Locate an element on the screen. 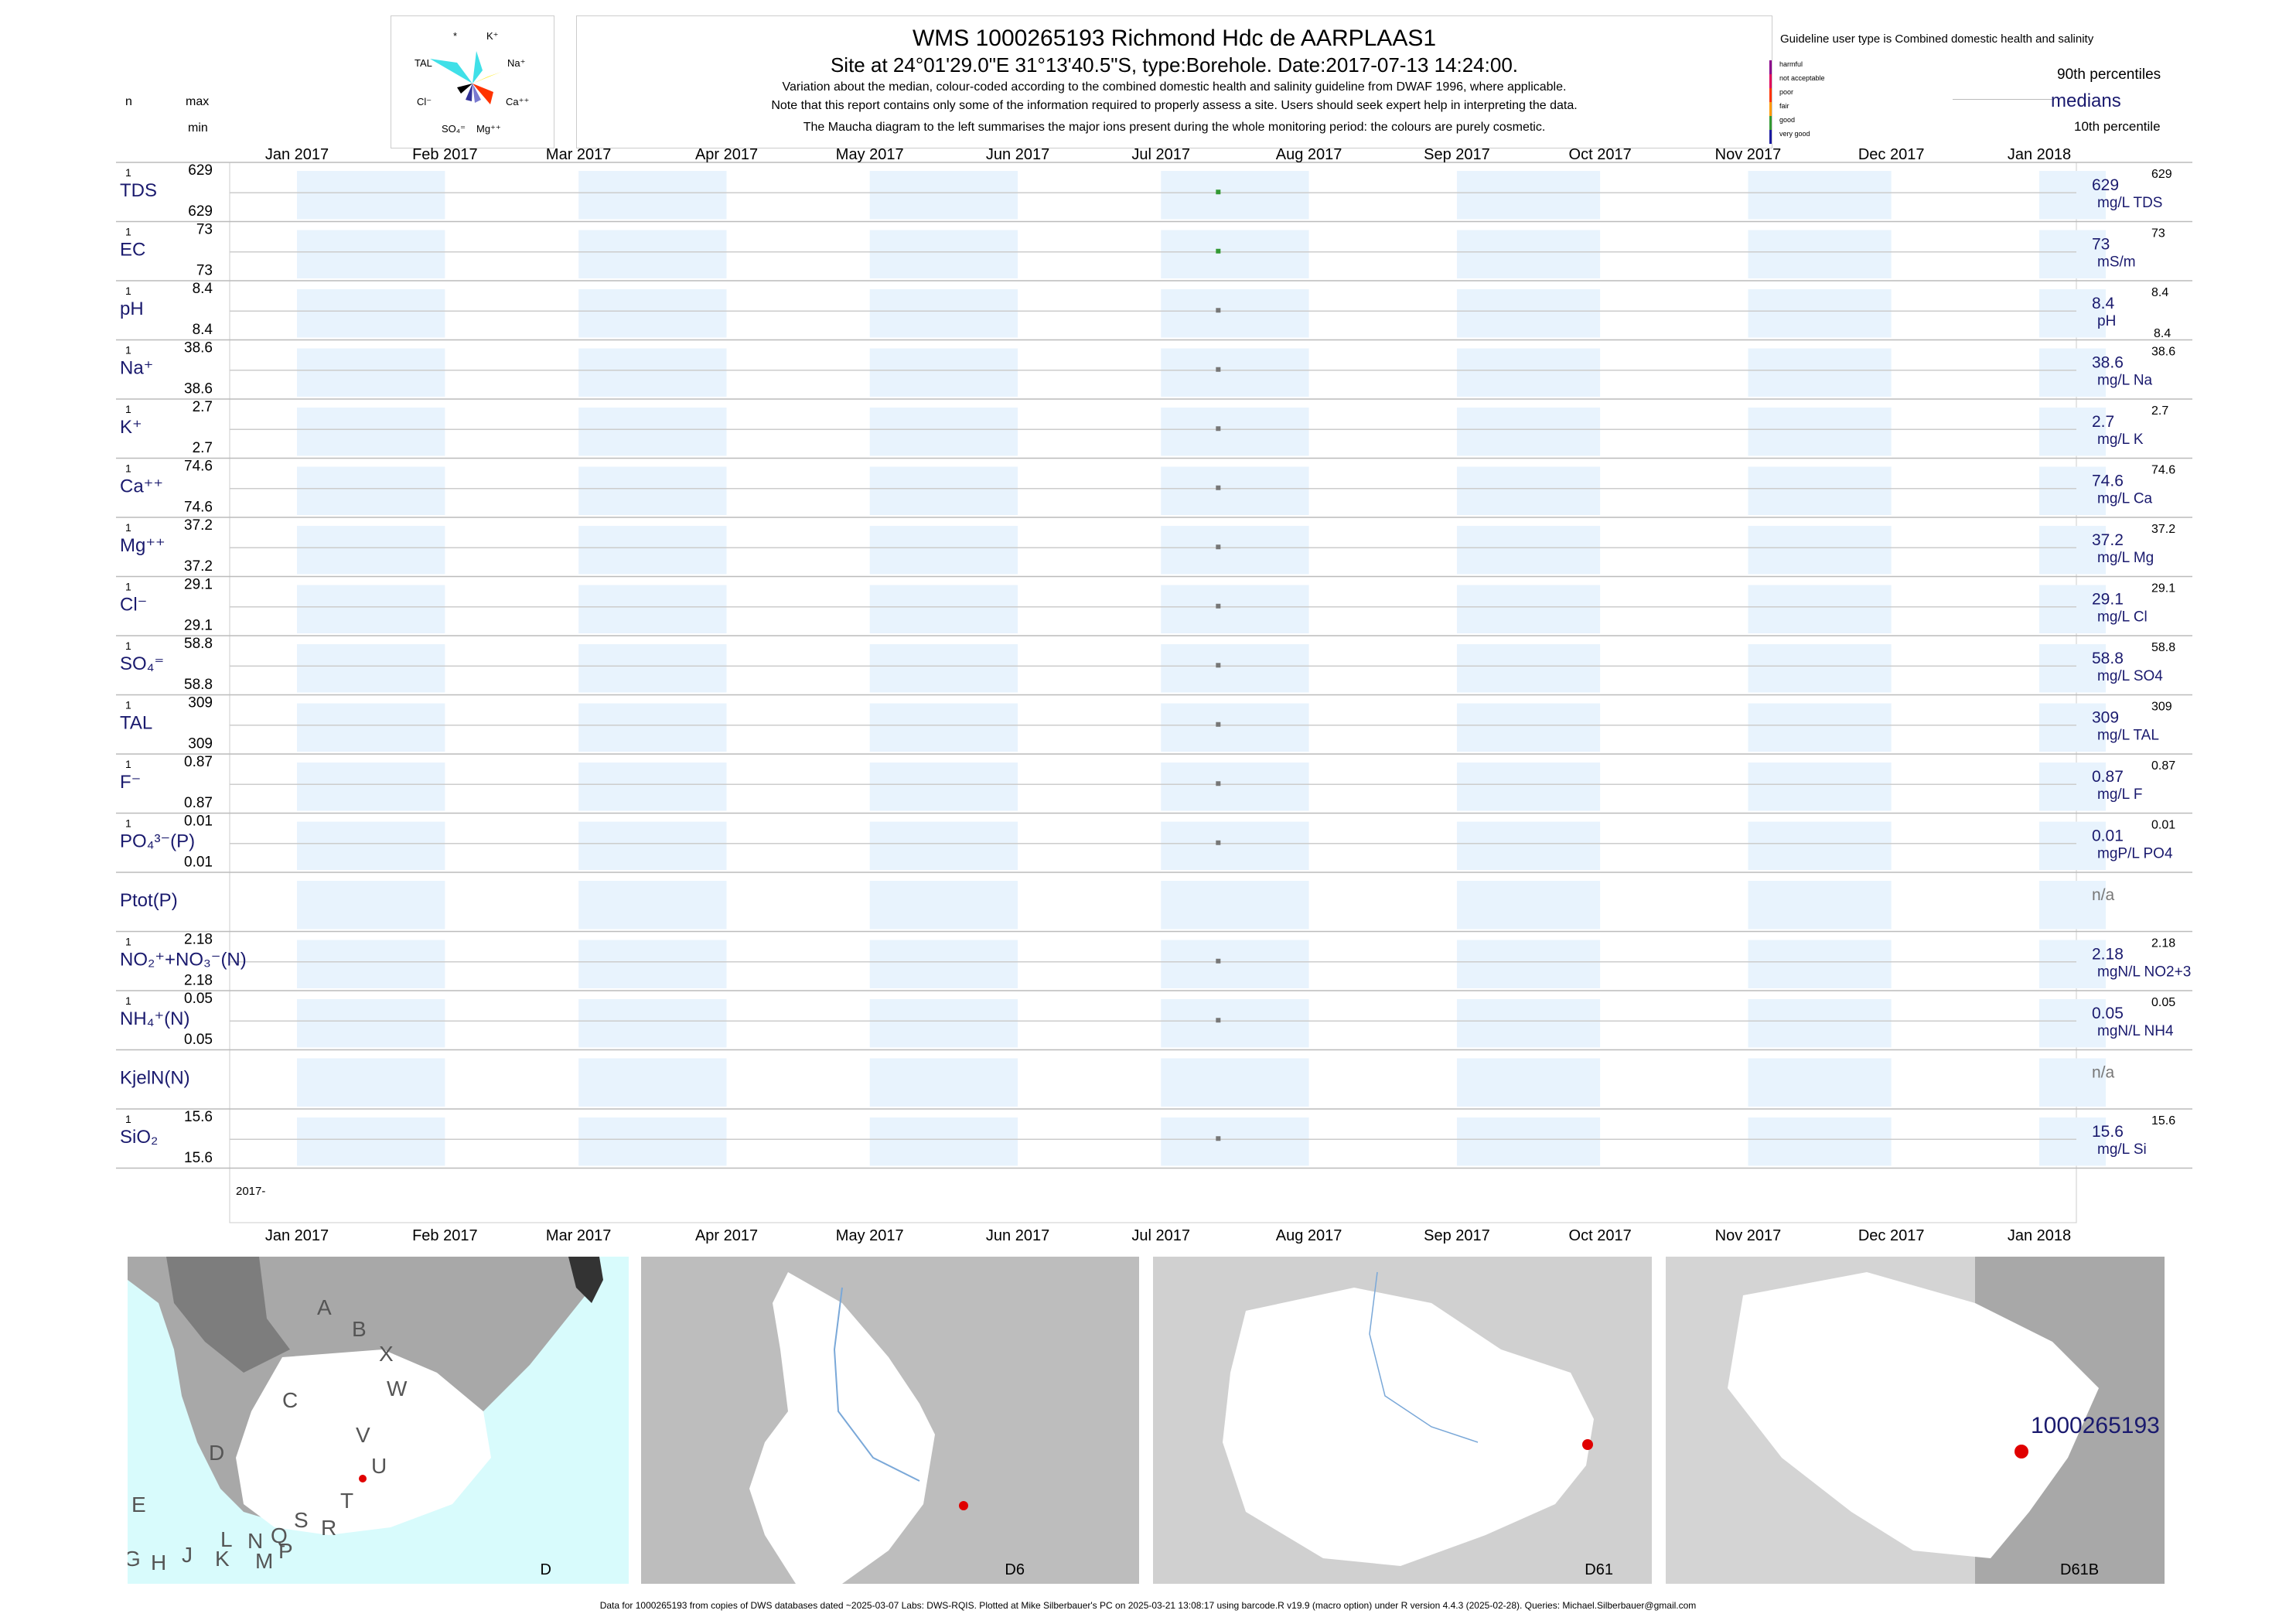 This screenshot has height=1624, width=2296. row-name: NO₂⁺+NO₃⁻(N) is located at coordinates (183, 960).